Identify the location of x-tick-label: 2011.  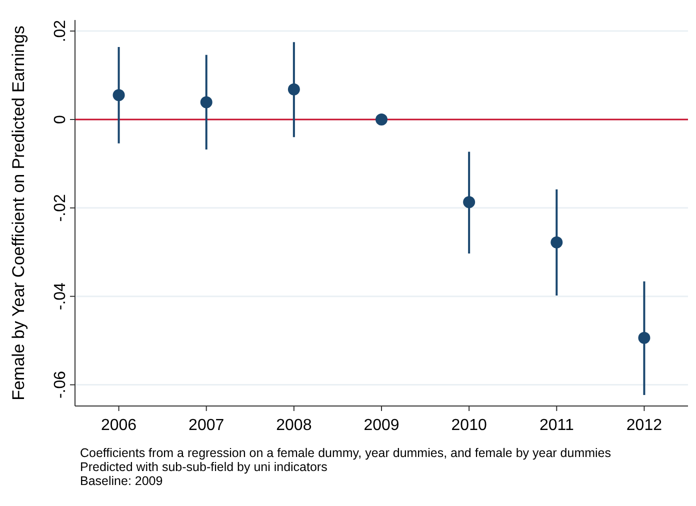
(556, 425).